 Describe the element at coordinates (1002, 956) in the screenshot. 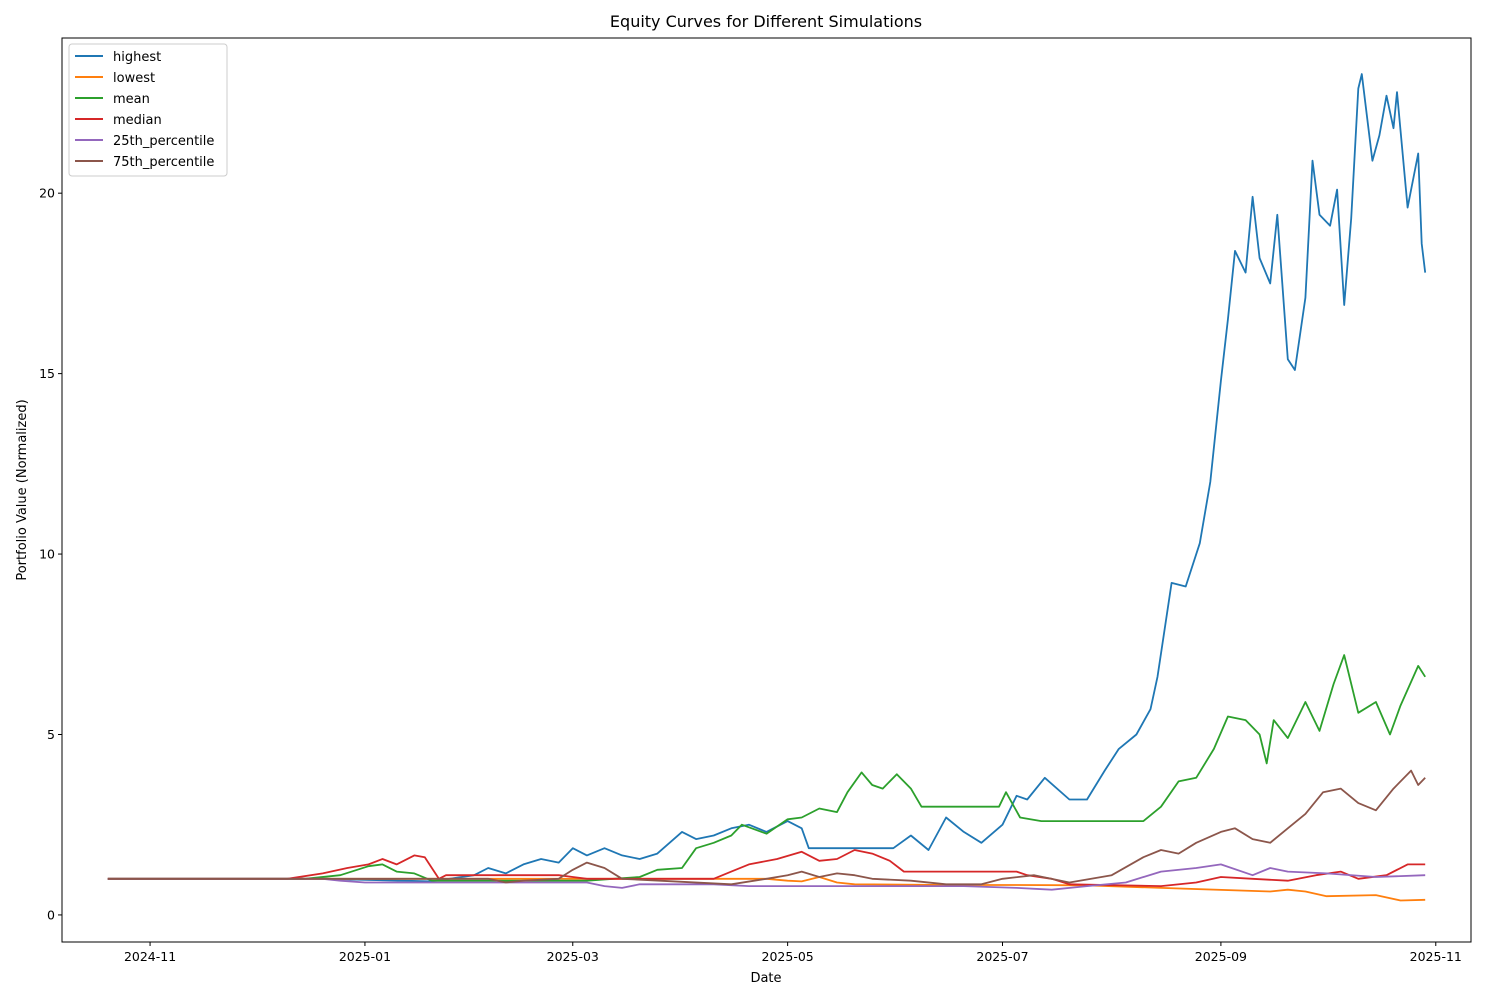

I see `x-tick-label: 2025-07` at that location.